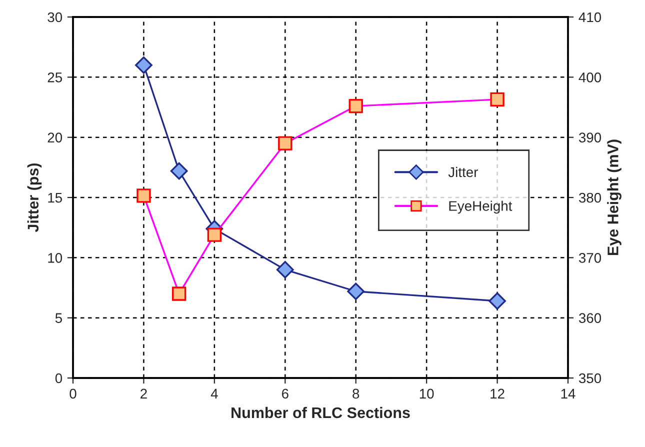 This screenshot has height=447, width=645. What do you see at coordinates (55, 77) in the screenshot?
I see `y-tick-label: 25` at bounding box center [55, 77].